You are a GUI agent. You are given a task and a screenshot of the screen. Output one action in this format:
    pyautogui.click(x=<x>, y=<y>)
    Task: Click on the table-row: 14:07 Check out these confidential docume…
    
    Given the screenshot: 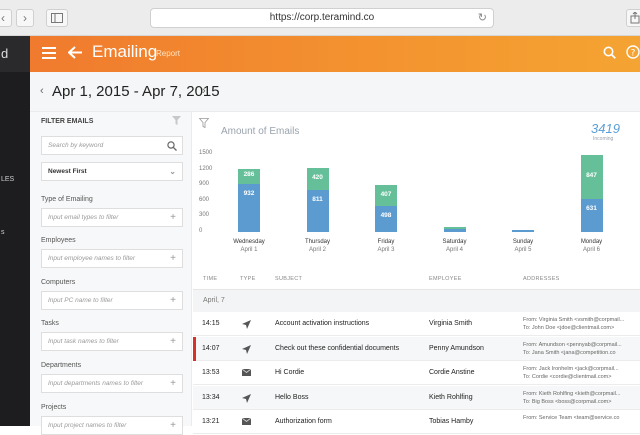 What is the action you would take?
    pyautogui.click(x=416, y=348)
    